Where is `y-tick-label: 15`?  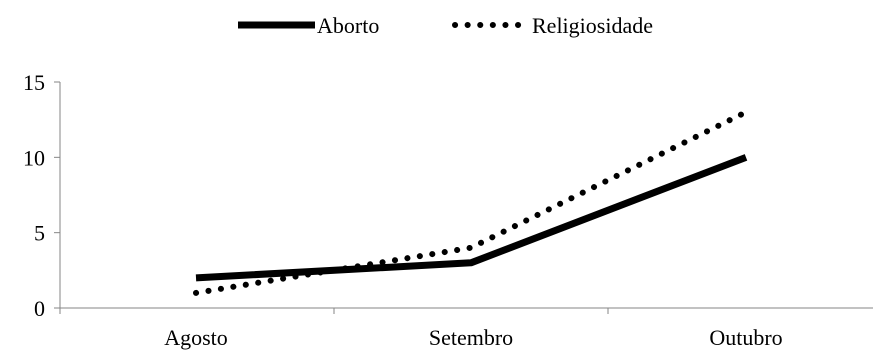 y-tick-label: 15 is located at coordinates (34, 82).